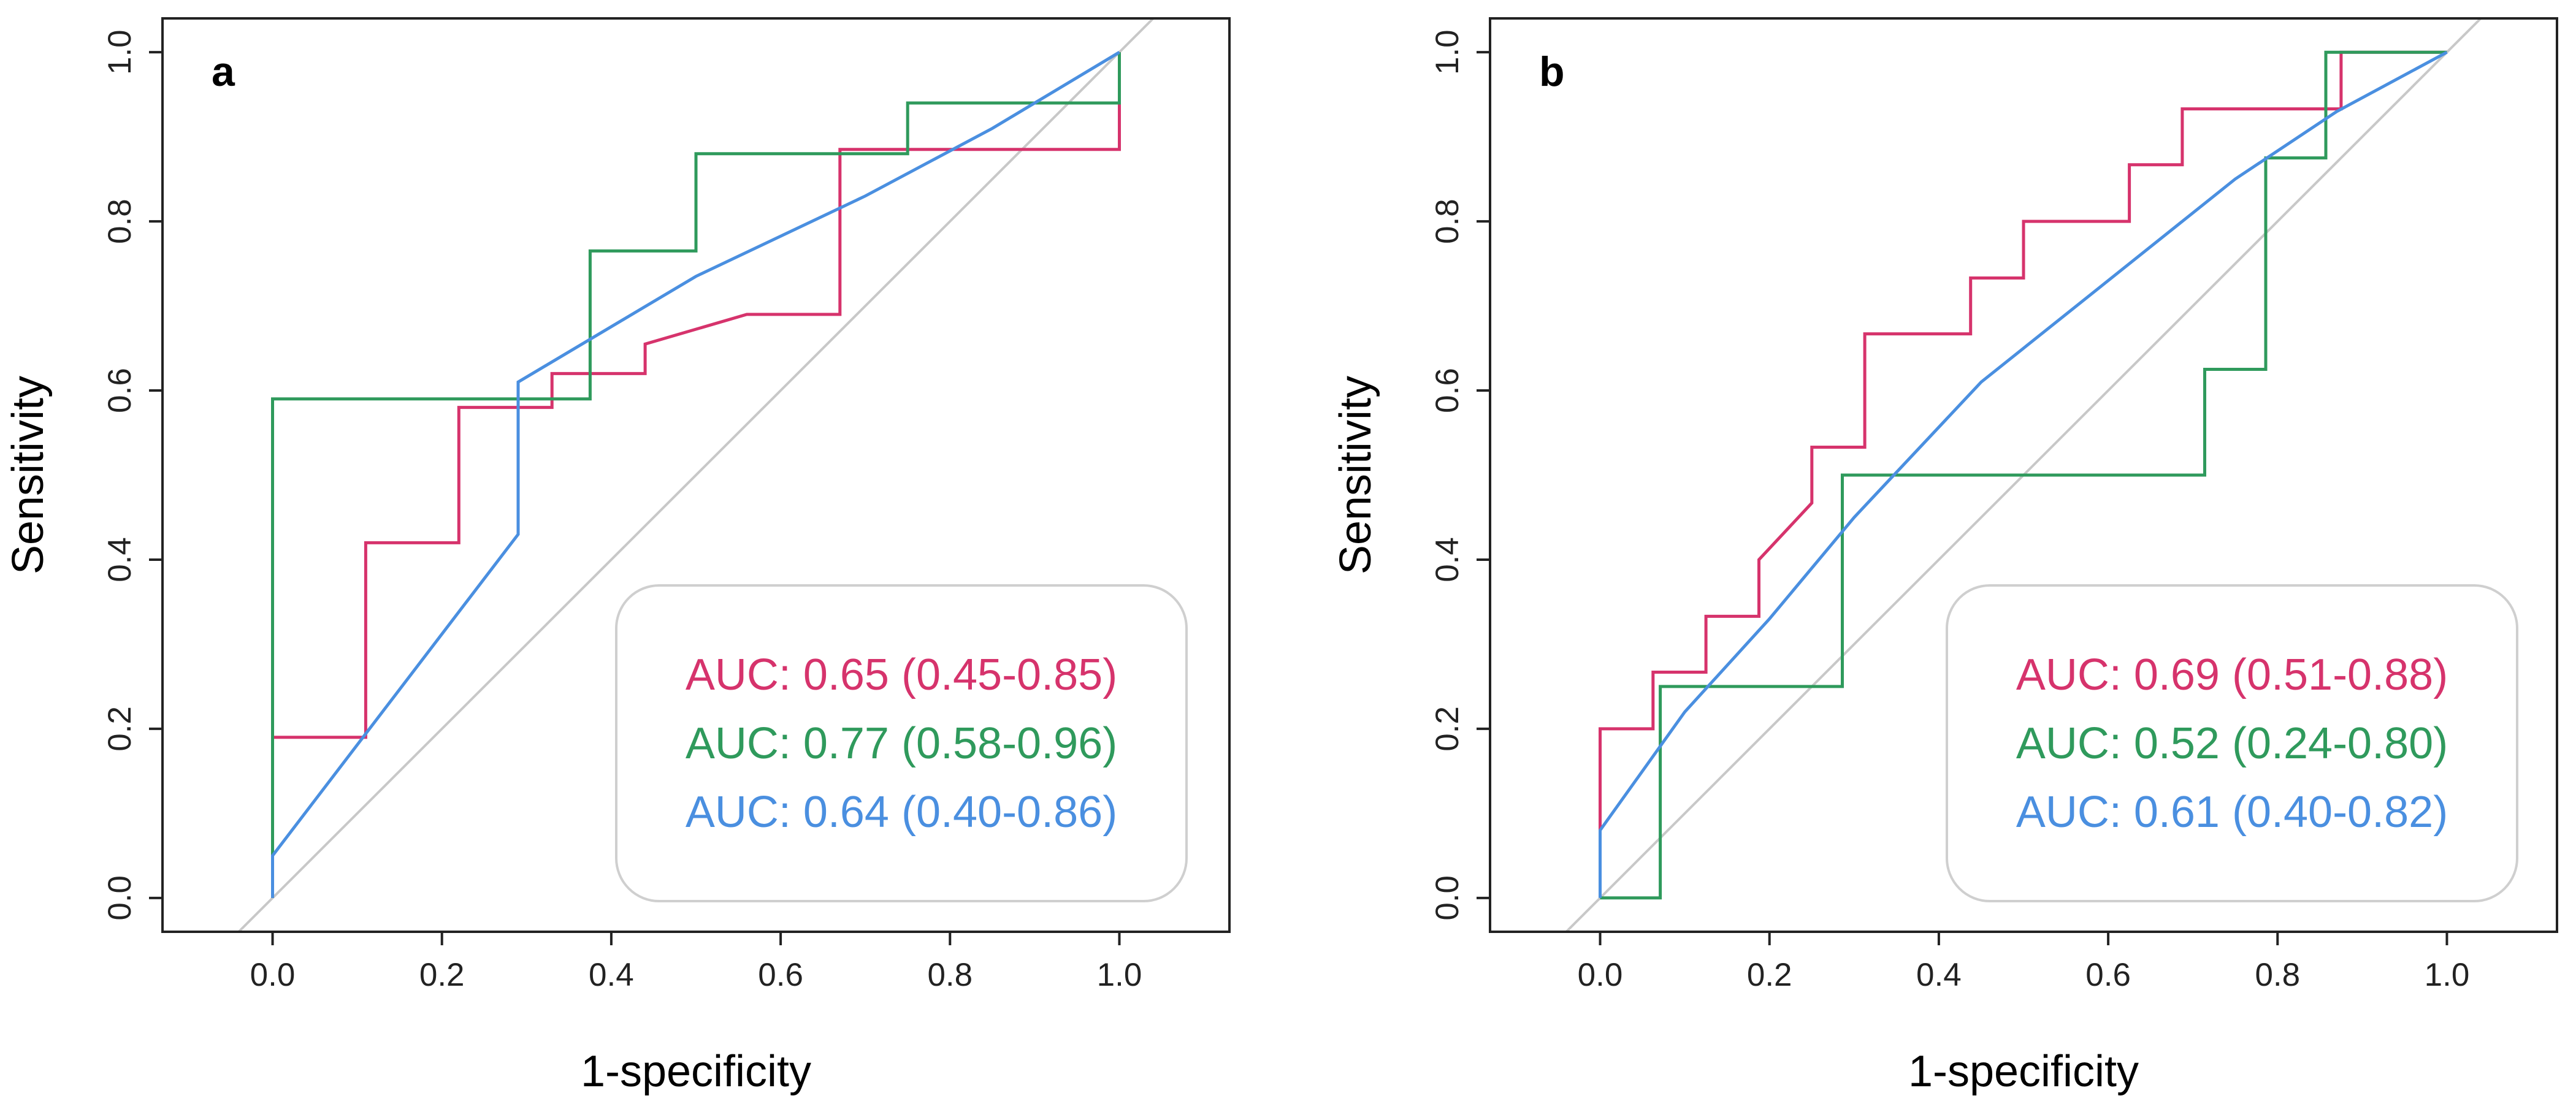 The height and width of the screenshot is (1112, 2576). I want to click on legend-entry-red: AUC: 0.65 (0.45-0.85), so click(901, 674).